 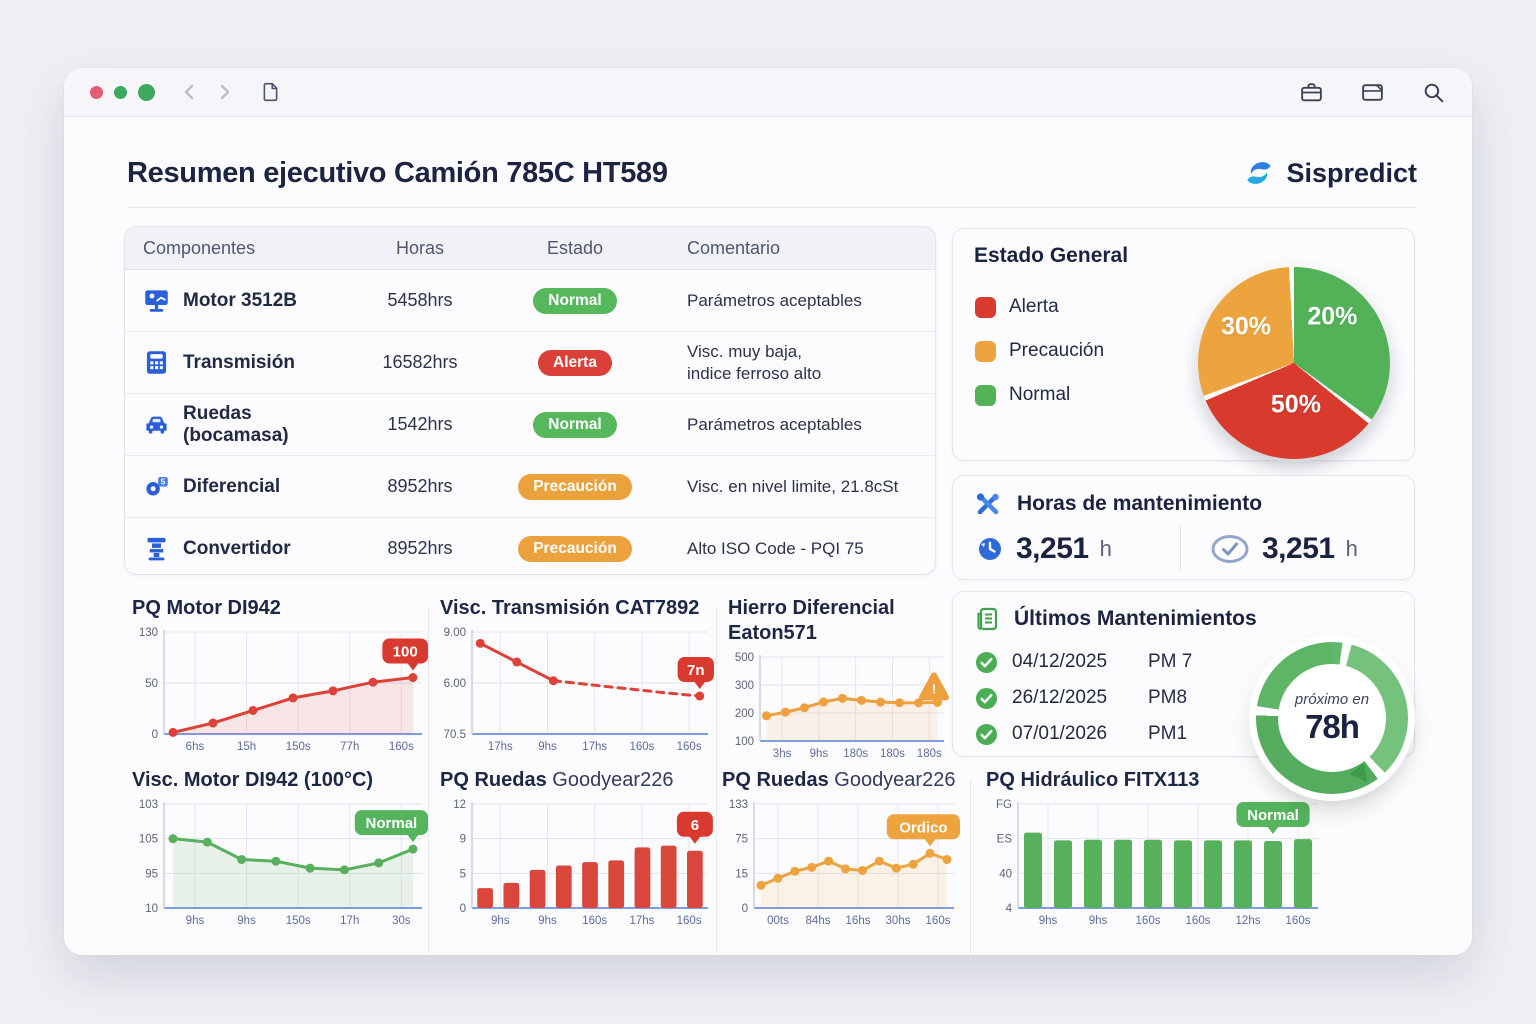 I want to click on col-header-componentes: Componentes, so click(x=199, y=247).